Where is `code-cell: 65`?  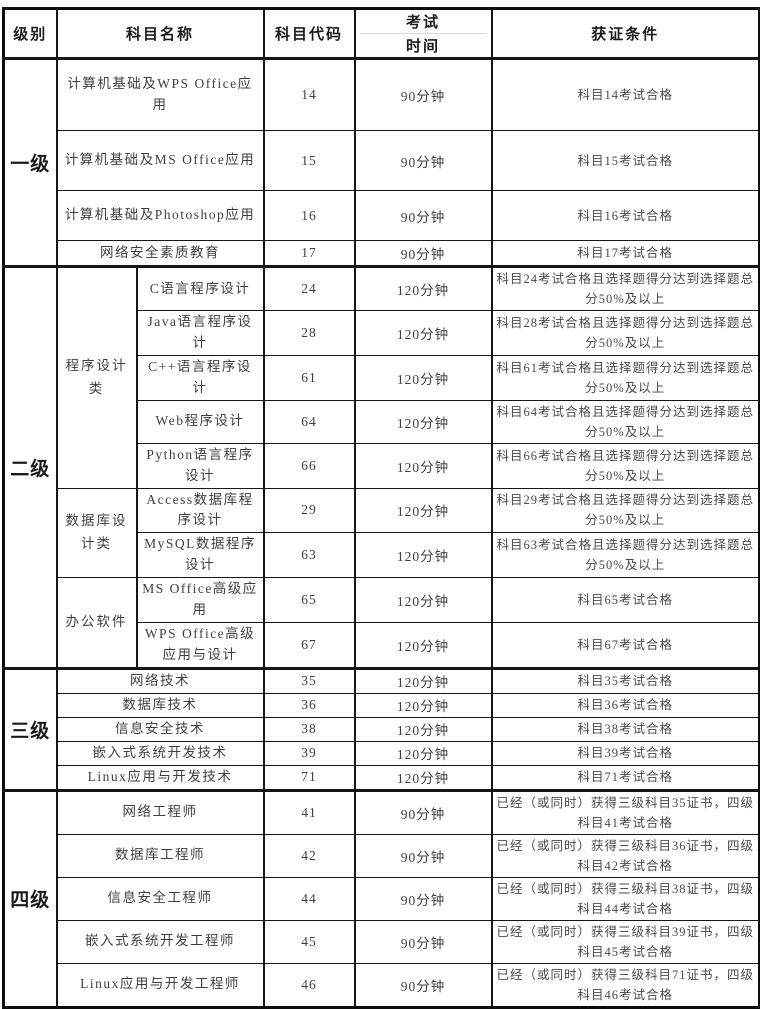
code-cell: 65 is located at coordinates (309, 600).